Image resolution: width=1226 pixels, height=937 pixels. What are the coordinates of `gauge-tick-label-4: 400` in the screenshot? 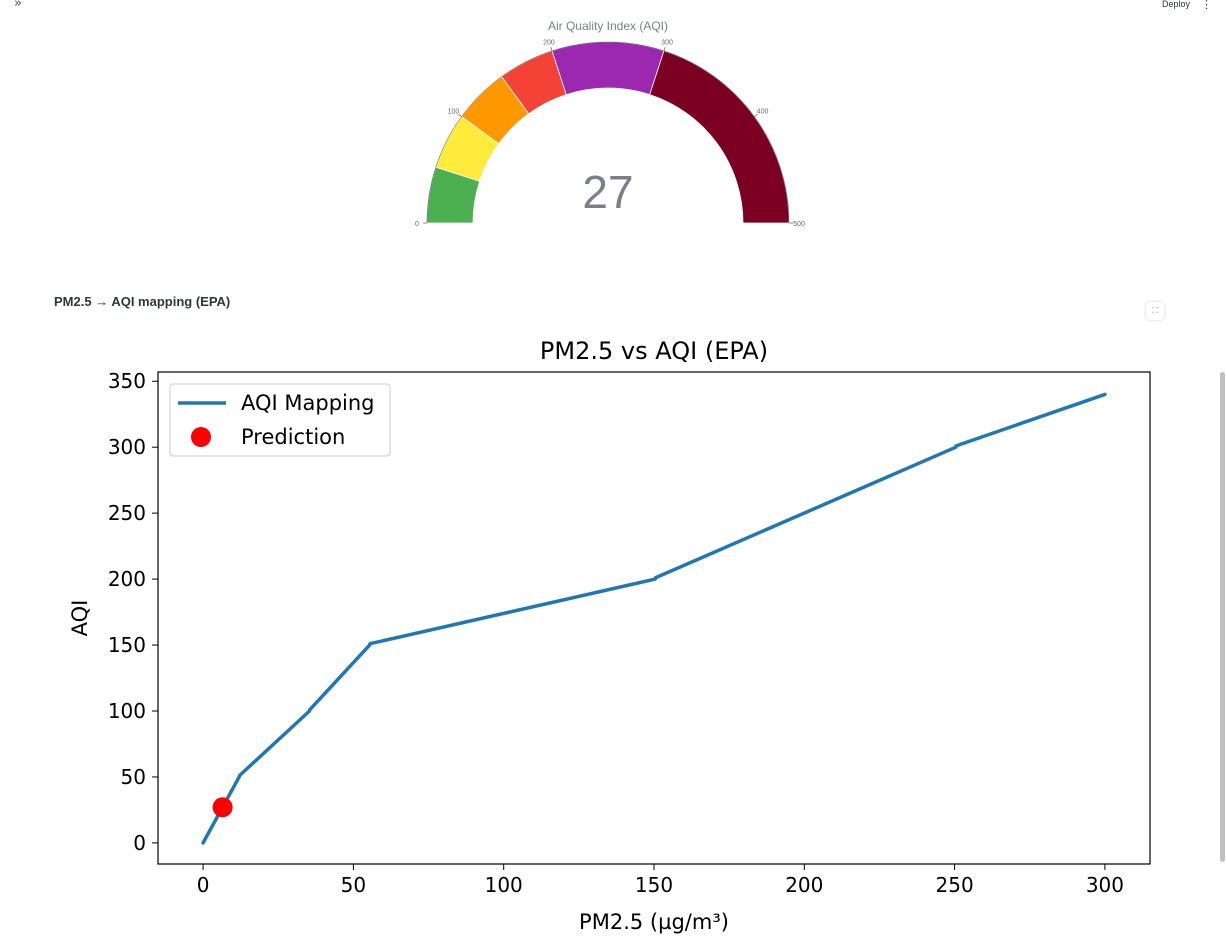 It's located at (763, 112).